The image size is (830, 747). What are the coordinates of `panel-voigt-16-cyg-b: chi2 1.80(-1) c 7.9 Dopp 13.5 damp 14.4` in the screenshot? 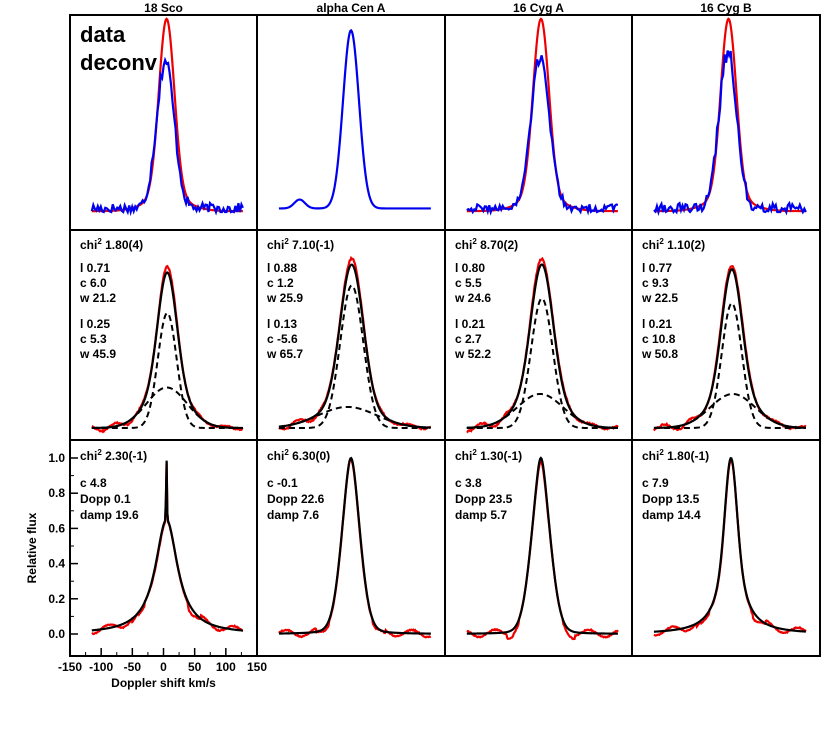 It's located at (724, 542).